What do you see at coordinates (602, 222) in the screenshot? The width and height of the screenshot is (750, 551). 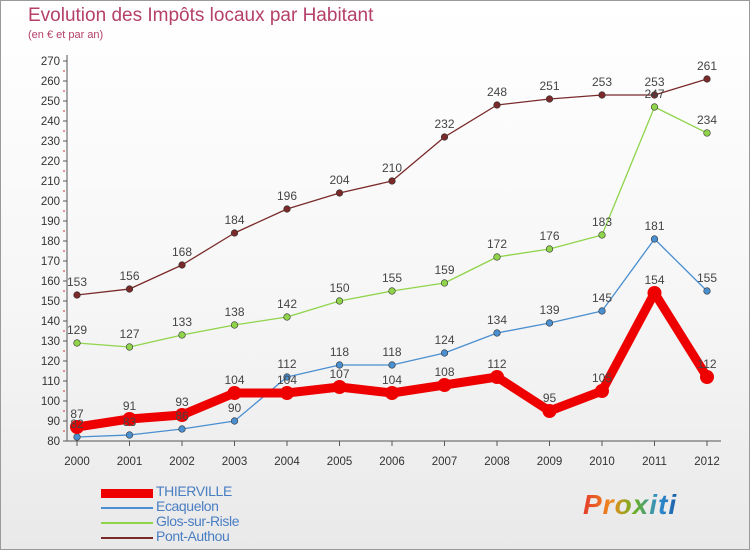 I see `data-label: 183` at bounding box center [602, 222].